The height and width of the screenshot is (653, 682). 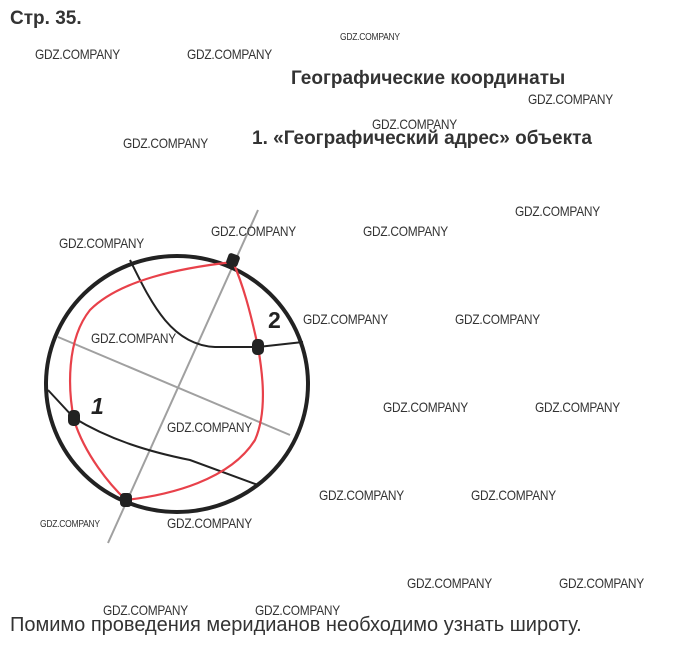 I want to click on section-title: Географические координаты, so click(x=428, y=78).